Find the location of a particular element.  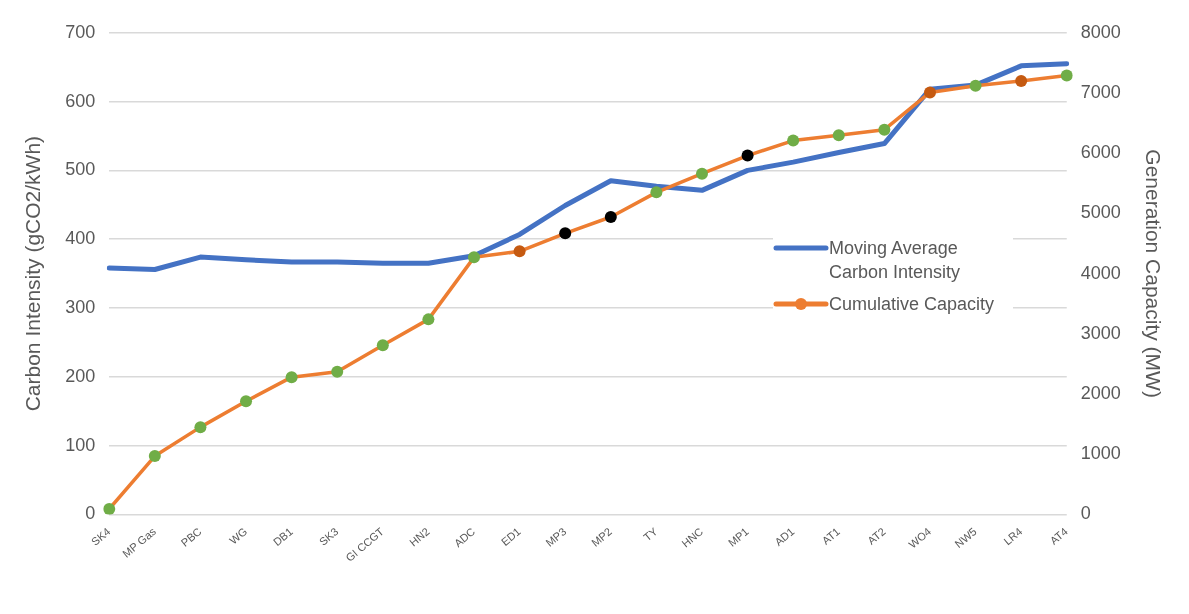

x-tick-label: ED1 is located at coordinates (510, 537).